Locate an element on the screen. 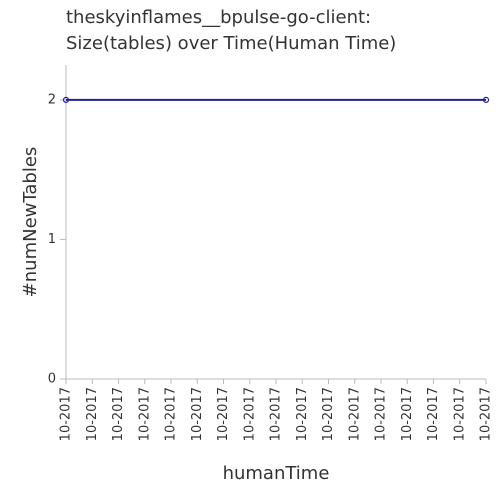 The height and width of the screenshot is (500, 500). y-tick-label: 0 is located at coordinates (52, 379).